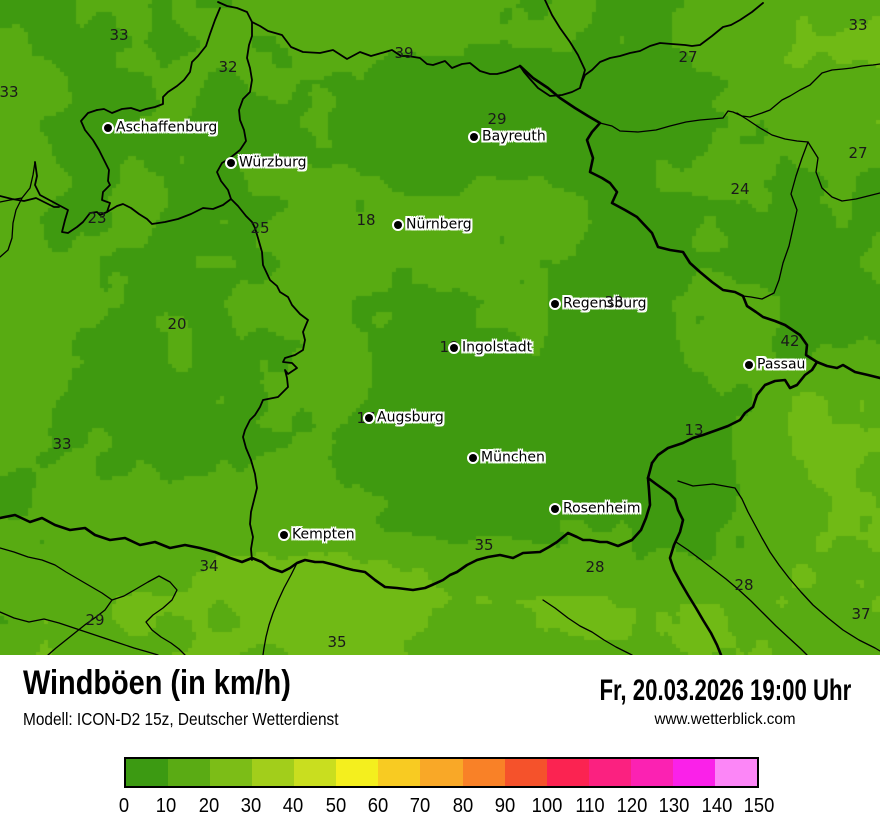  Describe the element at coordinates (739, 98) in the screenshot. I see `czech-region-line-e` at that location.